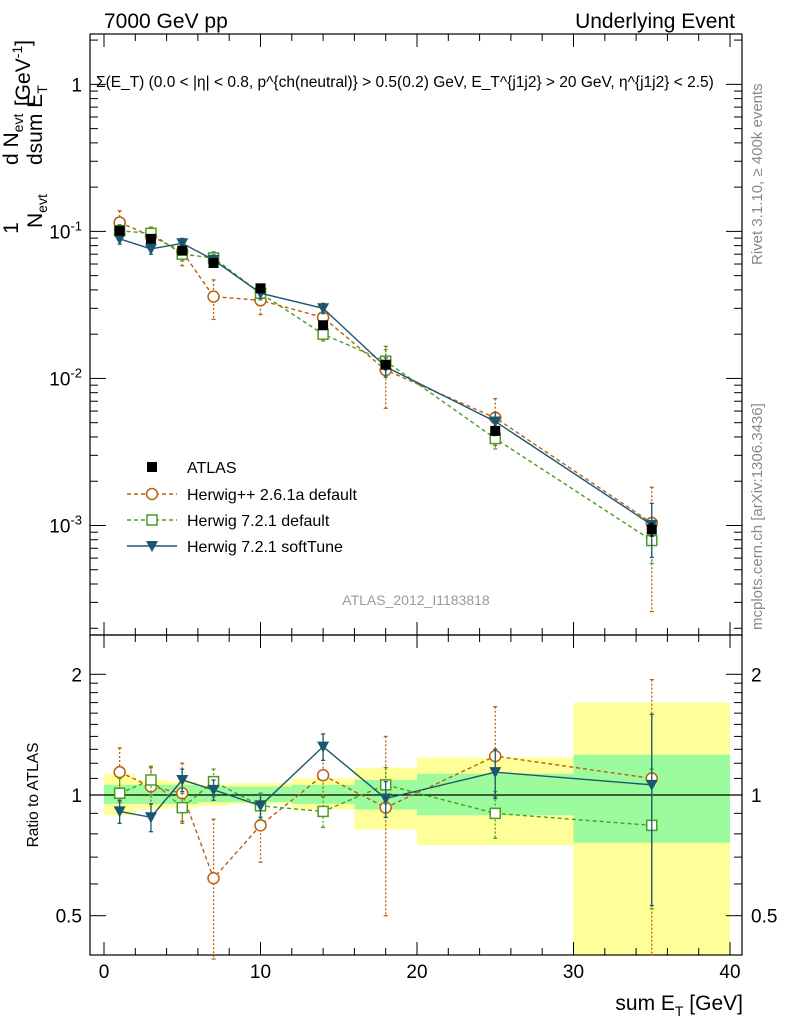 This screenshot has height=1024, width=786. Describe the element at coordinates (757, 174) in the screenshot. I see `rivet-label: Rivet 3.1.10, ≥ 400k events` at that location.